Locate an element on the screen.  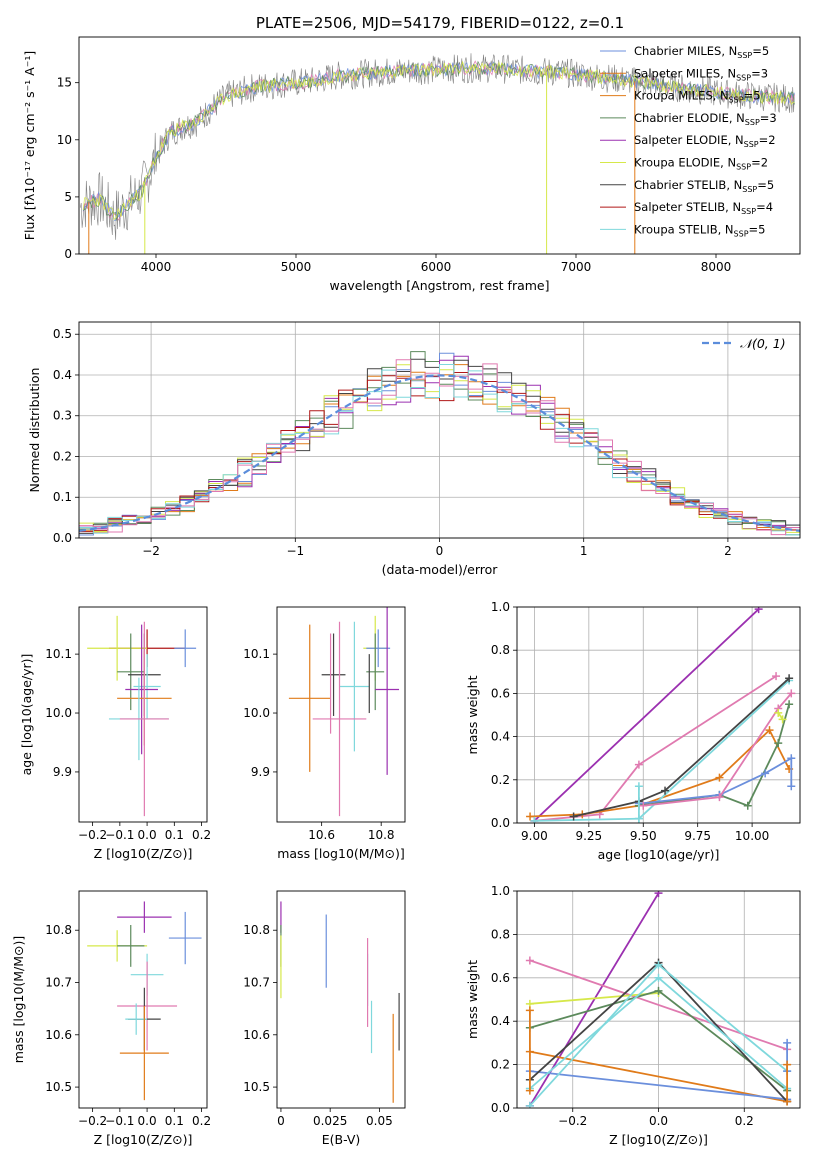
axis-ticks: 0 0.025 0.05 10.5 10.6 10.7 10.8 is located at coordinates (317, 1025).